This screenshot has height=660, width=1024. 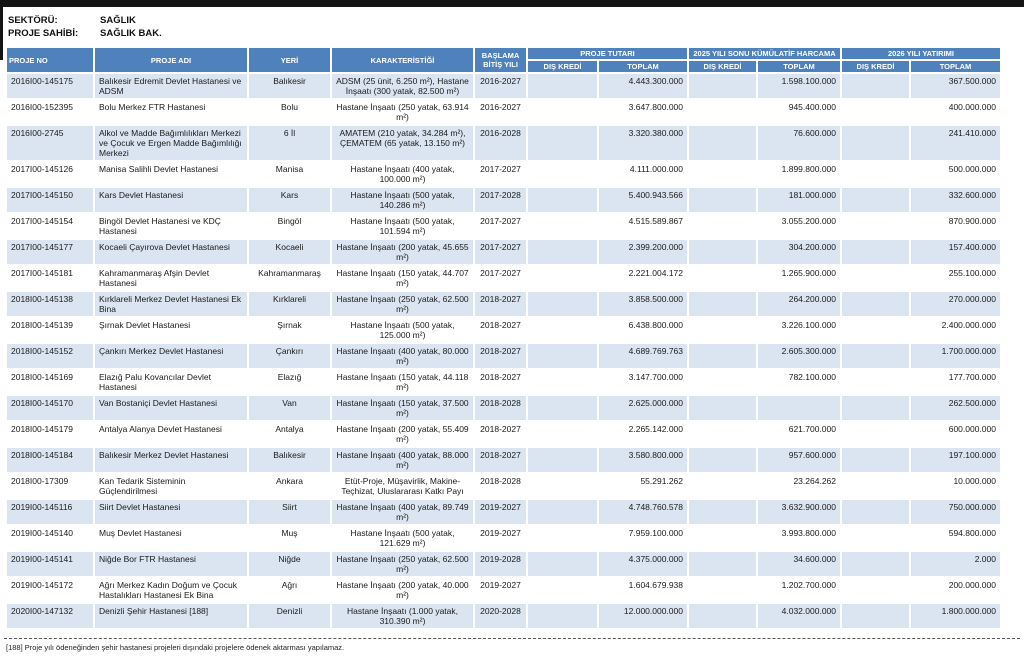 I want to click on cell-yeri: Ağrı, so click(x=289, y=590).